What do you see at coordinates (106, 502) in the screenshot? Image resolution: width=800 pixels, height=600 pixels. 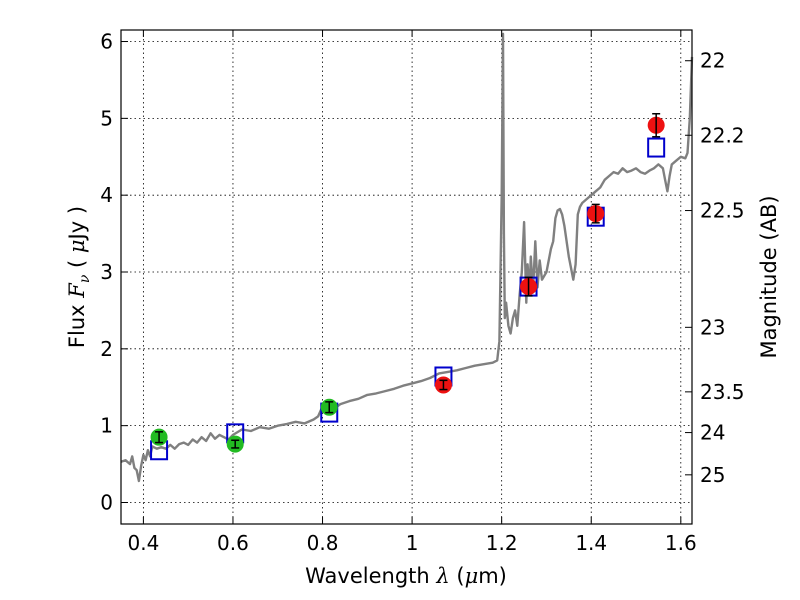 I see `y-tick-label: 0` at bounding box center [106, 502].